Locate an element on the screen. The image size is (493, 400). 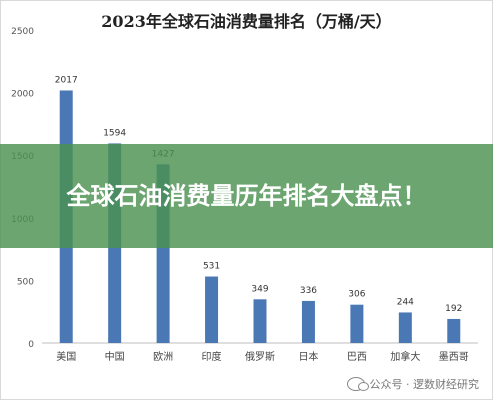
watermark: 公众号 · 逻数财经研究 is located at coordinates (413, 384).